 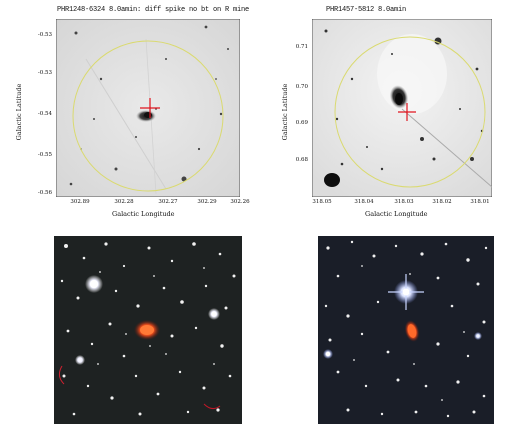 I want to click on y-tick: -0.56, so click(x=44, y=193).